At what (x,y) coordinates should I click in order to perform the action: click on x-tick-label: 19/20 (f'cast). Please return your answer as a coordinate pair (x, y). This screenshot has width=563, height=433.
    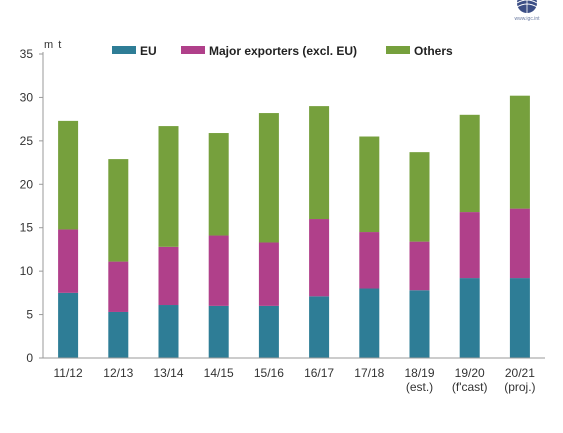
    Looking at the image, I should click on (470, 380).